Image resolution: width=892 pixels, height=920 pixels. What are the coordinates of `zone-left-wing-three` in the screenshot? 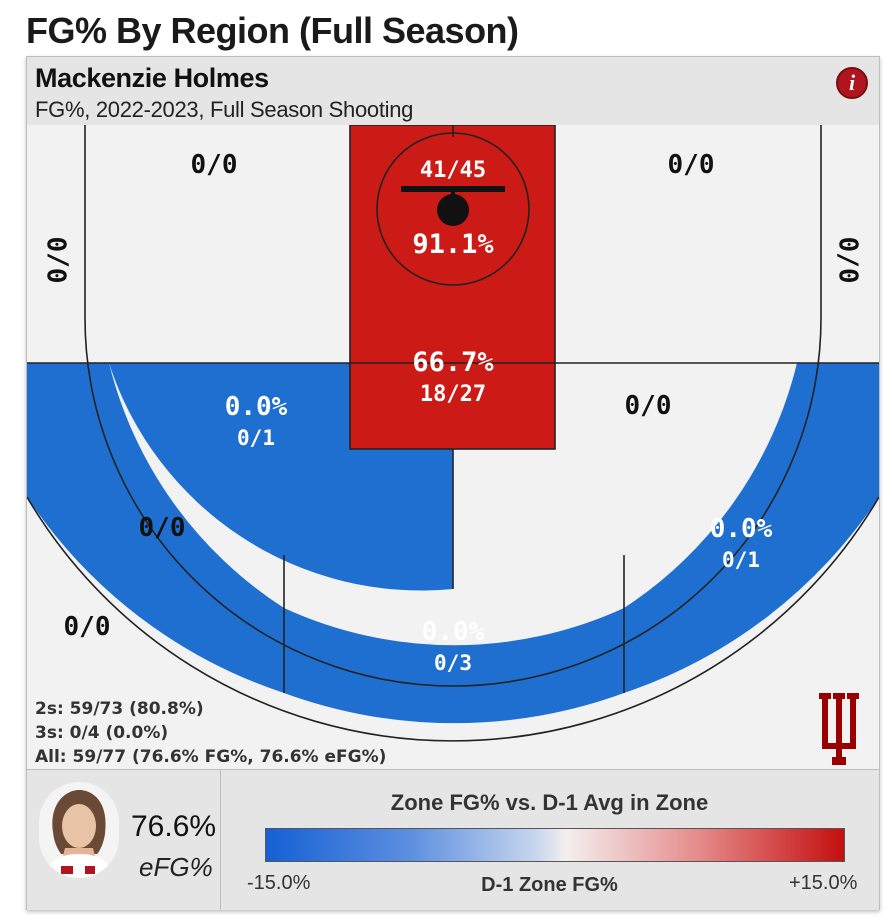 It's located at (155, 528).